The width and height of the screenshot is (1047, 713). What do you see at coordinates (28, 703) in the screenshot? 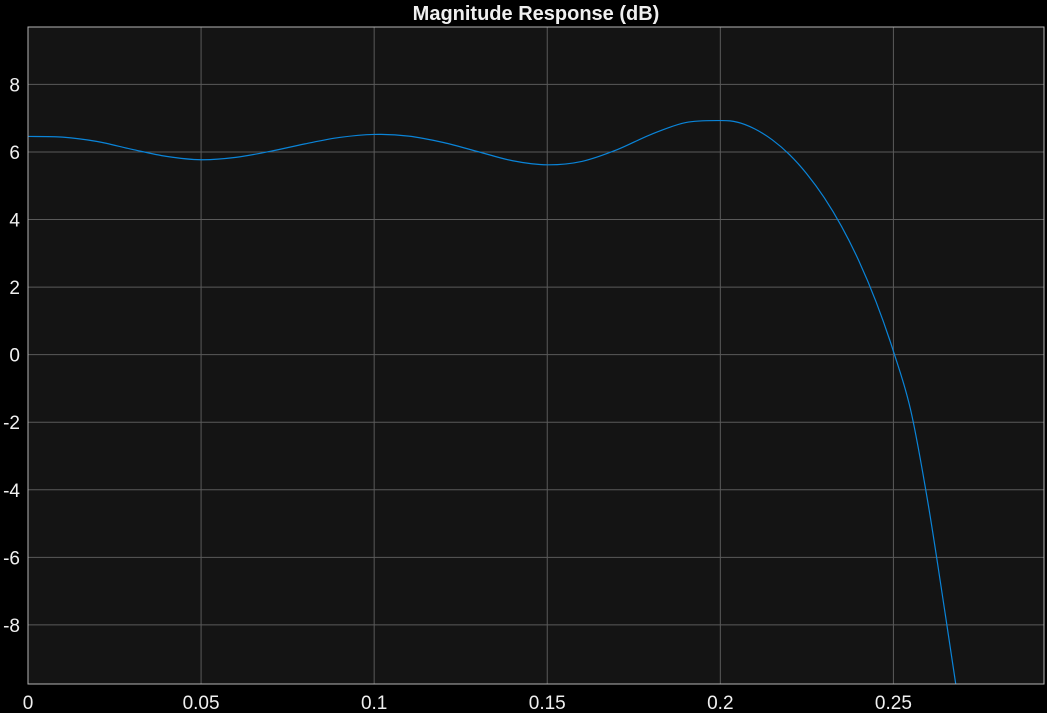
I see `x-tick-label: 0` at bounding box center [28, 703].